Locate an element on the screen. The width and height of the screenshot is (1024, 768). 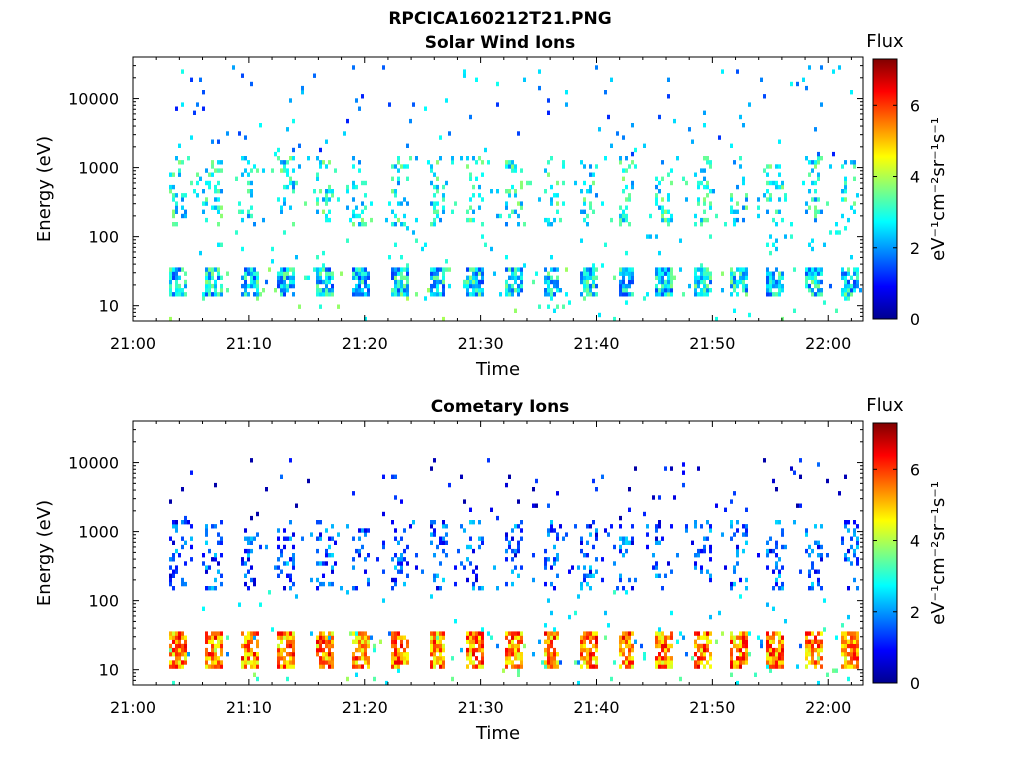
colorbar-tick-label: 0 is located at coordinates (915, 683).